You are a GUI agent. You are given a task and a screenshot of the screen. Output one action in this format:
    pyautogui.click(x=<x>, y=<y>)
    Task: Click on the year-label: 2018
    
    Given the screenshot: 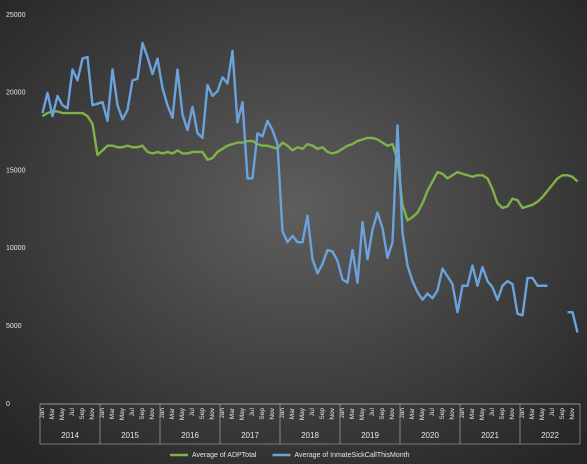 What is the action you would take?
    pyautogui.click(x=310, y=435)
    